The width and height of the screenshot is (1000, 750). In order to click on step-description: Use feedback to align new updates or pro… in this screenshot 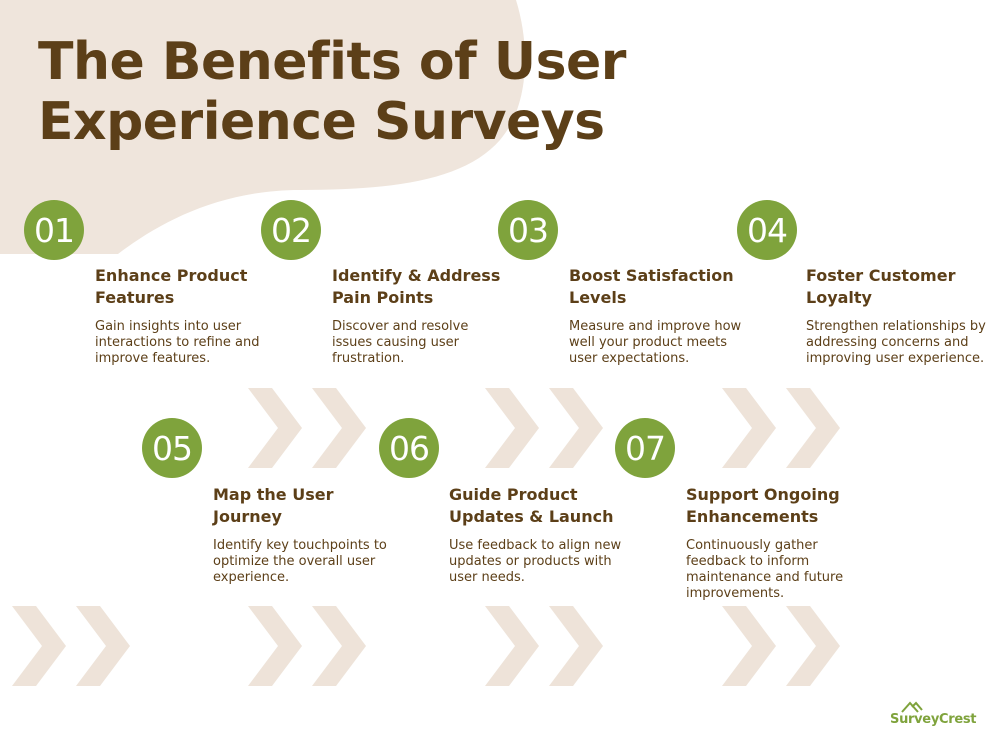, I will do `click(535, 561)`.